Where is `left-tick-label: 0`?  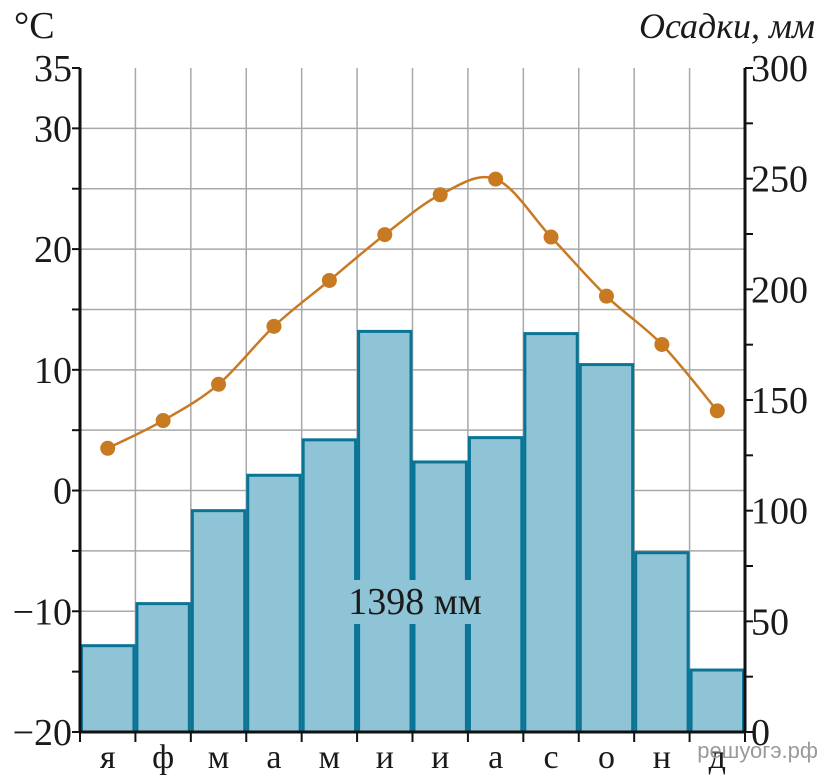
left-tick-label: 0 is located at coordinates (62, 492).